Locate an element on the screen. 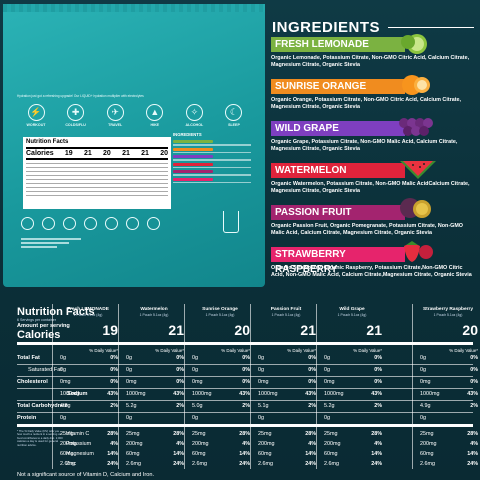 This screenshot has width=480, height=480. ingredients-title: INGREDIENTS is located at coordinates (326, 27).